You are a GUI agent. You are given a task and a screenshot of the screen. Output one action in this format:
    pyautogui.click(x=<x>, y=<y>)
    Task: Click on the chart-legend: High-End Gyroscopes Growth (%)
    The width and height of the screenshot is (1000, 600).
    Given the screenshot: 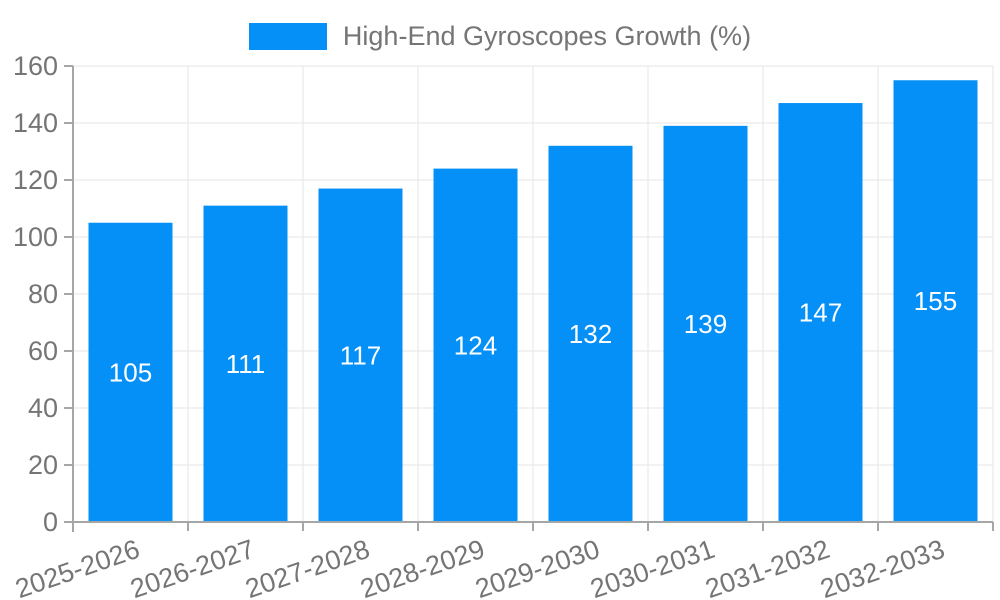 What is the action you would take?
    pyautogui.click(x=500, y=36)
    